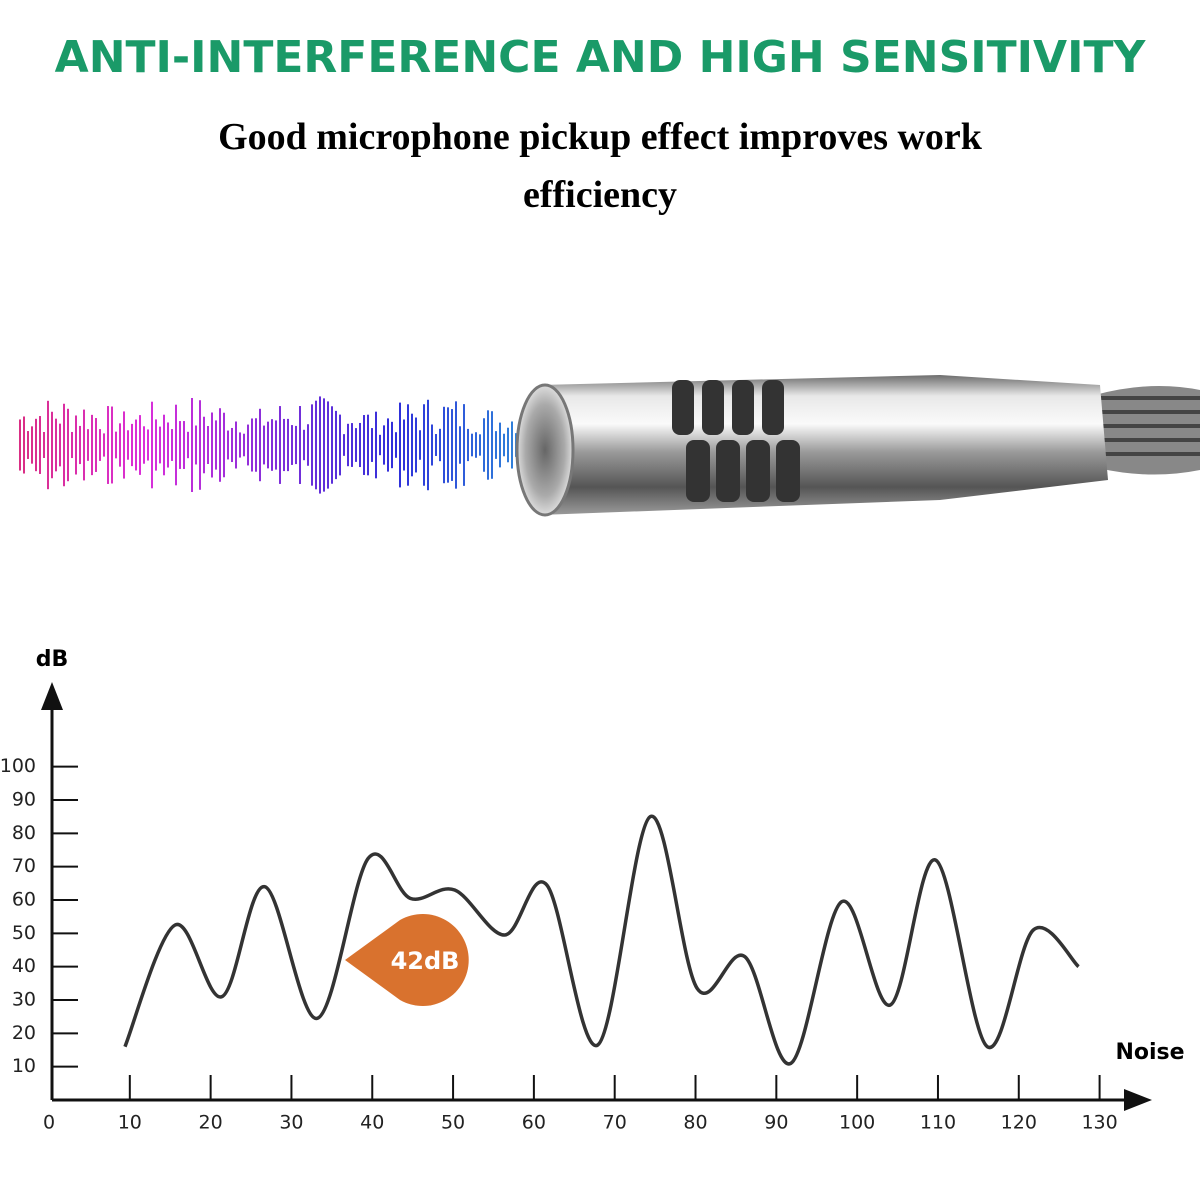 This screenshot has height=1200, width=1200. Describe the element at coordinates (24, 1033) in the screenshot. I see `y-tick-label: 20` at that location.